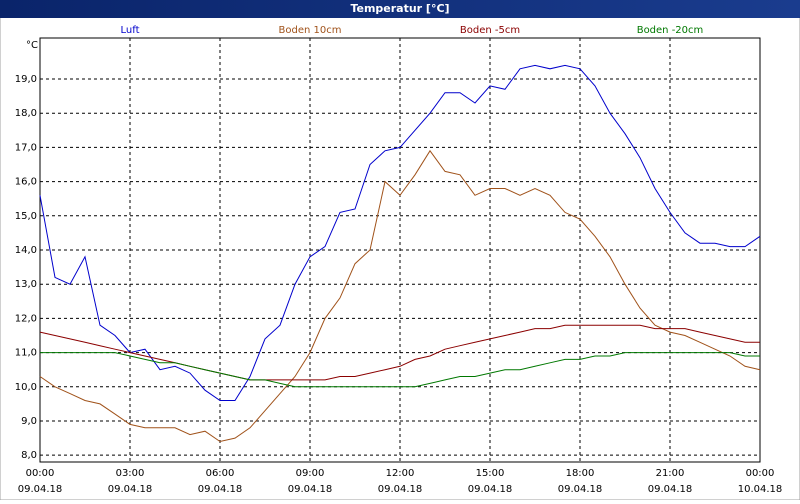 The image size is (800, 504). What do you see at coordinates (310, 473) in the screenshot?
I see `x-tick-label: 09:00` at bounding box center [310, 473].